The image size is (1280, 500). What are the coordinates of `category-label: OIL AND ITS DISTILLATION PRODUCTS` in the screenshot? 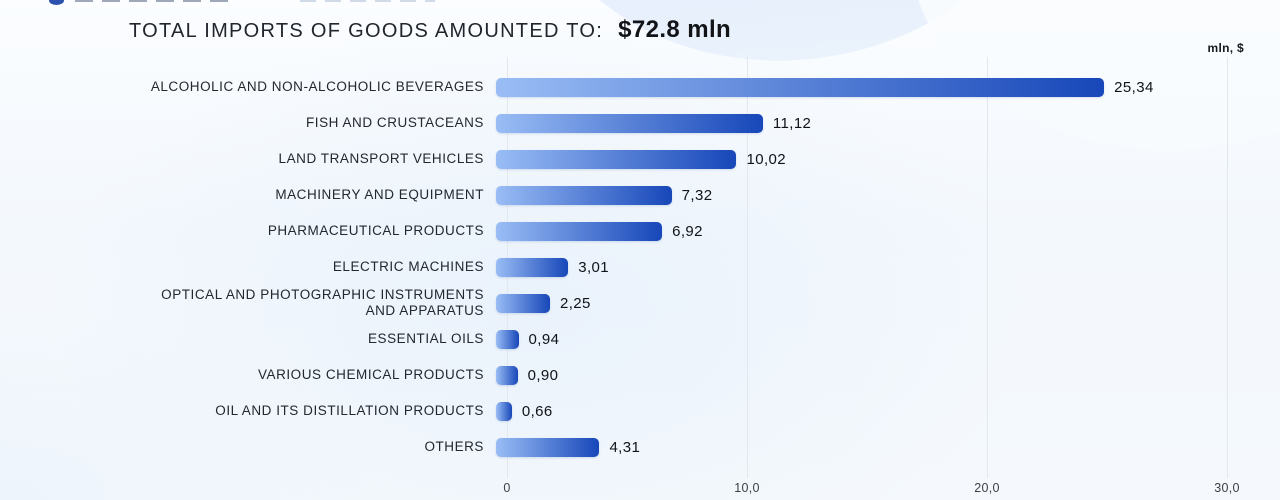 It's located at (349, 410).